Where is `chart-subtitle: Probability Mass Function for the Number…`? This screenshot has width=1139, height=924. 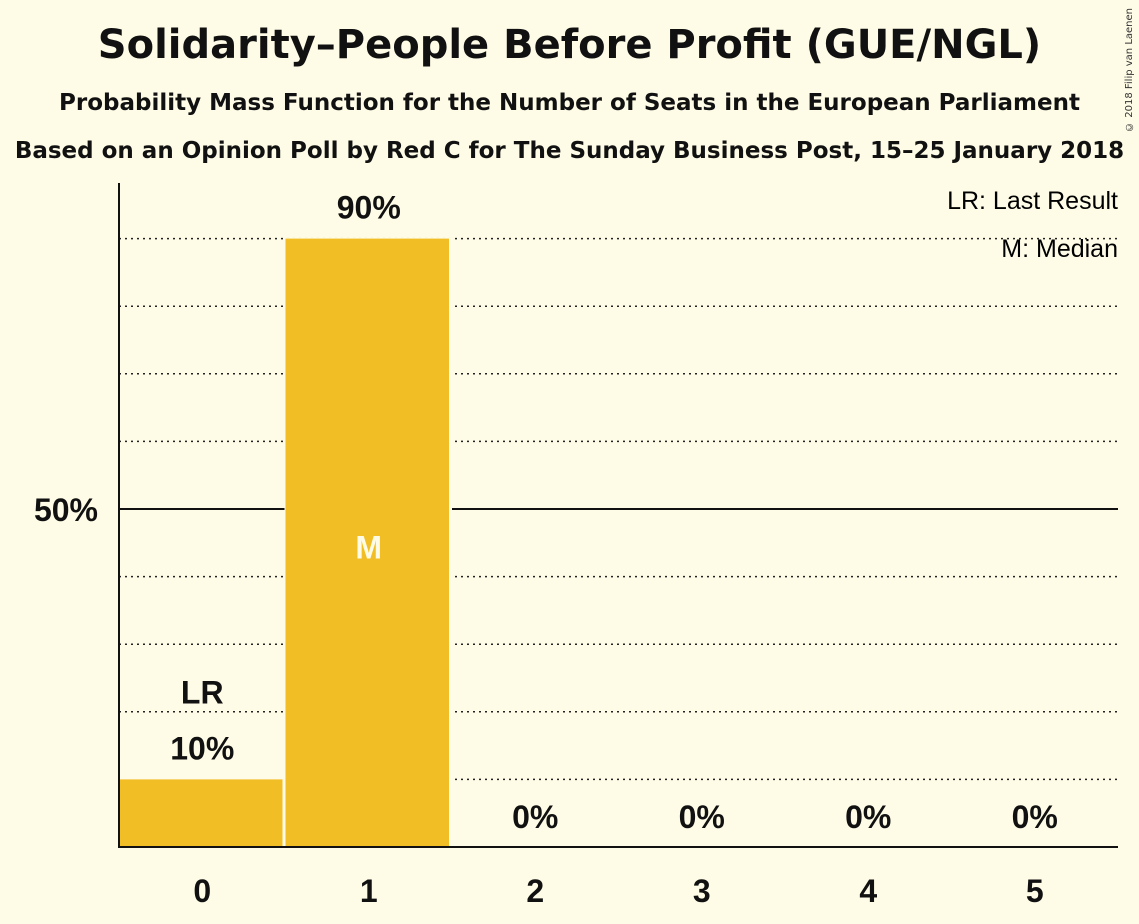
chart-subtitle: Probability Mass Function for the Number… is located at coordinates (569, 103).